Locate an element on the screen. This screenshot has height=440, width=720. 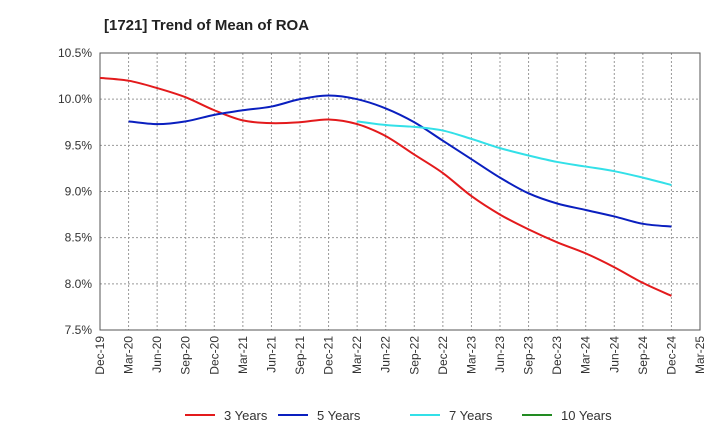
legend-label-10-years: 10 Years is located at coordinates (586, 415).